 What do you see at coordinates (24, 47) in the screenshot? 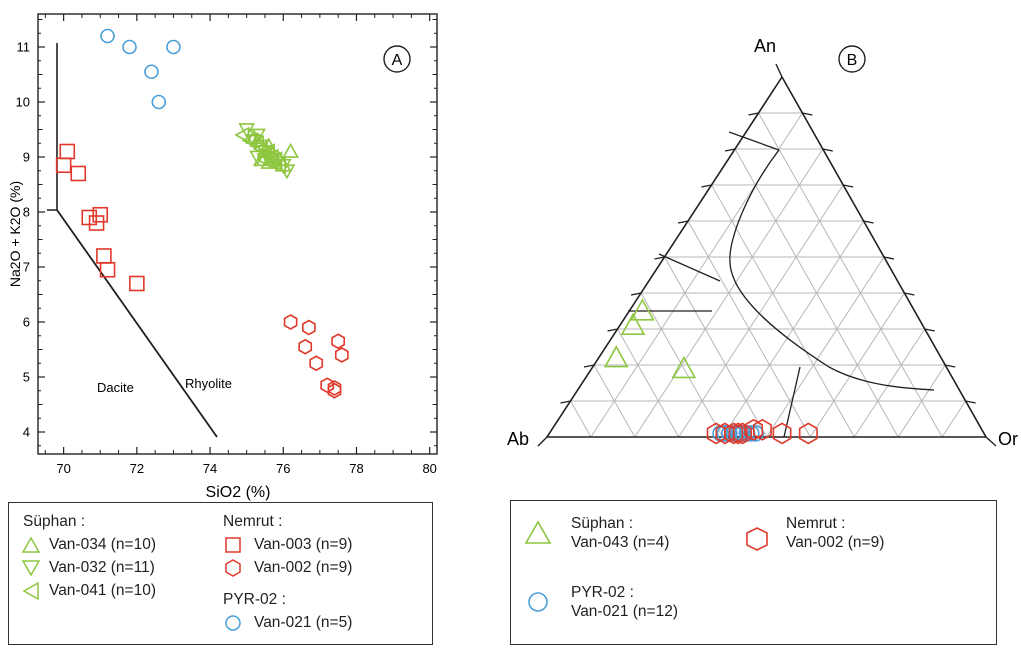
I see `y-tick-label: 11` at bounding box center [24, 47].